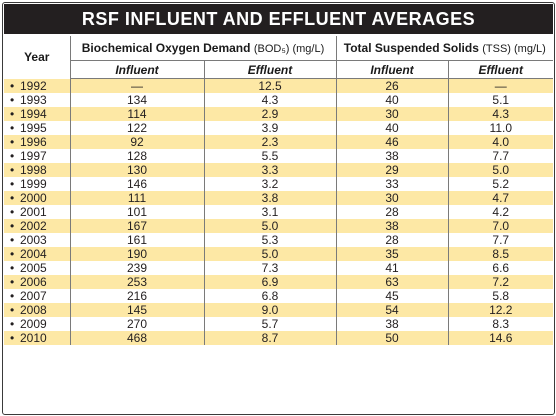 This screenshot has width=556, height=416. What do you see at coordinates (166, 48) in the screenshot?
I see `bod-header-label: Biochemical Oxygen Demand` at bounding box center [166, 48].